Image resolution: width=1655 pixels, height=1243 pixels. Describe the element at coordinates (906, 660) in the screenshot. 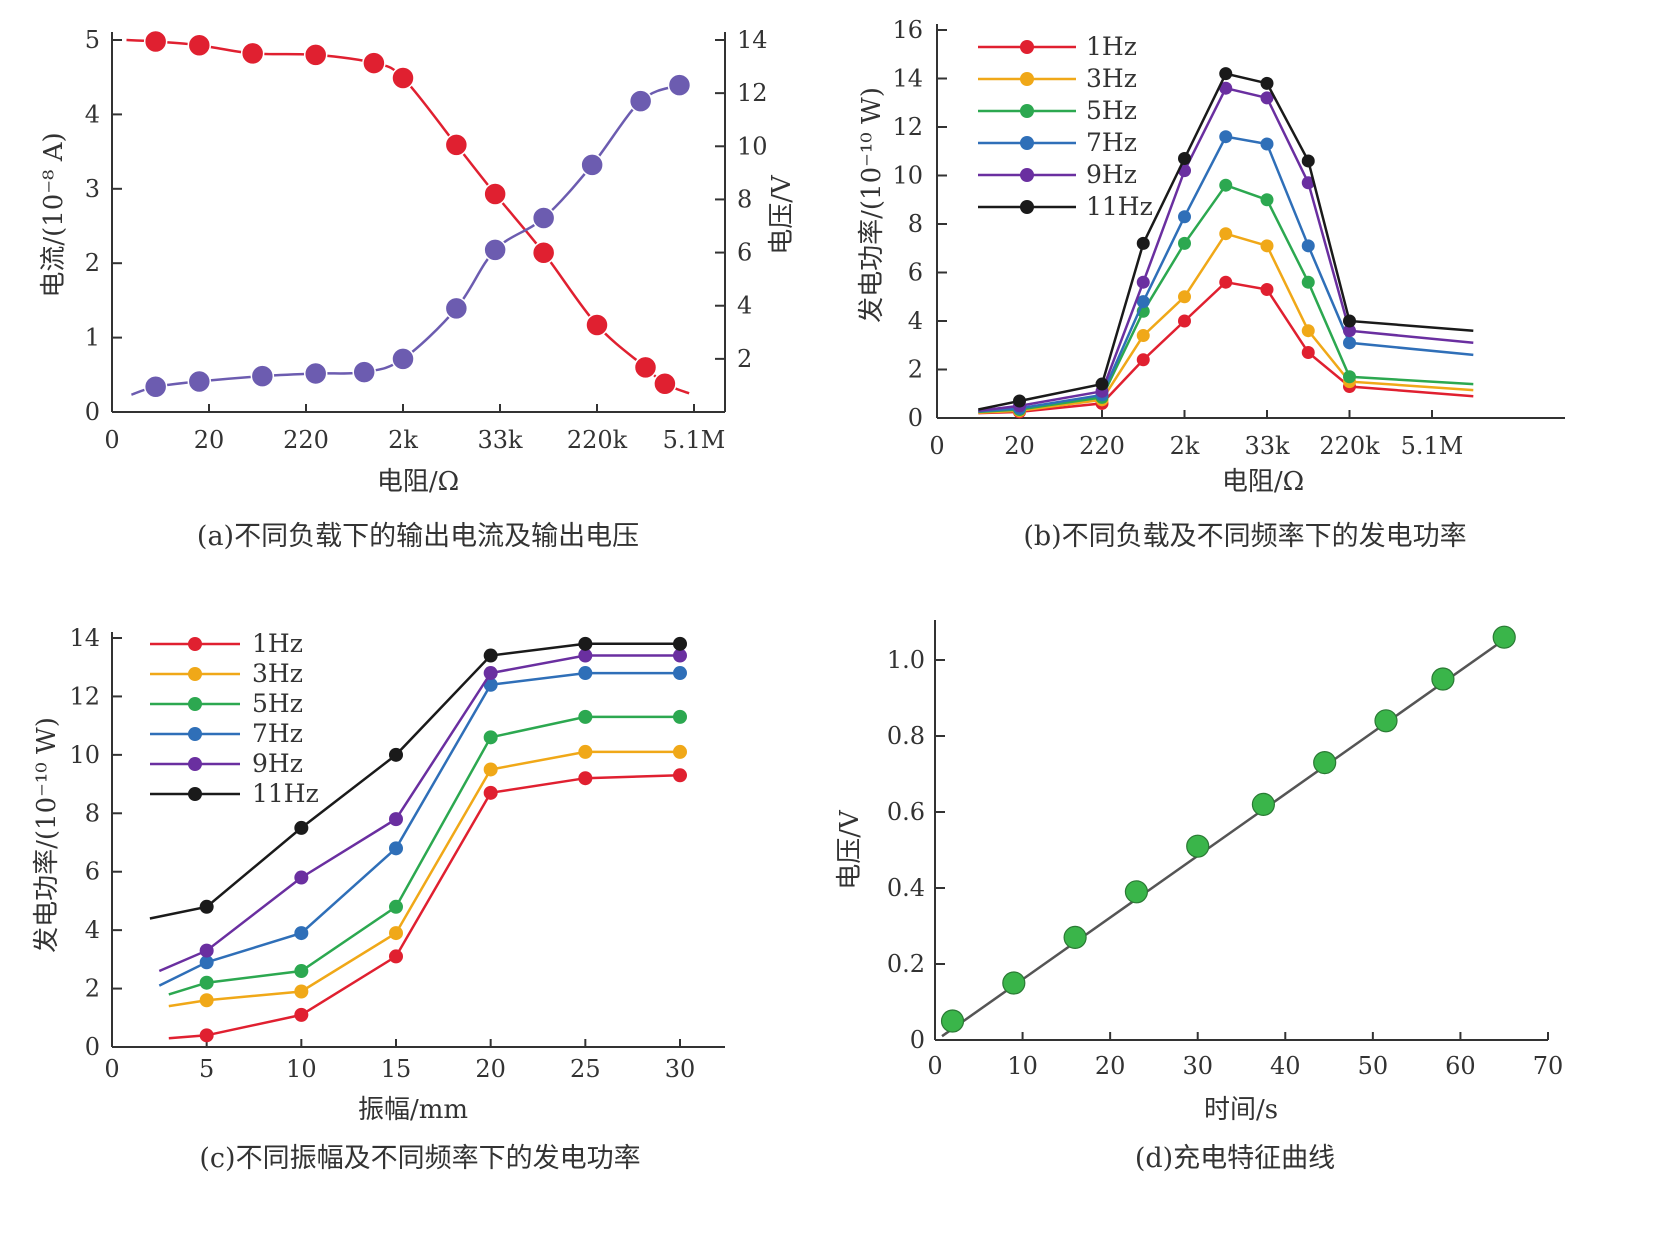

I see `y-tick-label: 1.0` at that location.